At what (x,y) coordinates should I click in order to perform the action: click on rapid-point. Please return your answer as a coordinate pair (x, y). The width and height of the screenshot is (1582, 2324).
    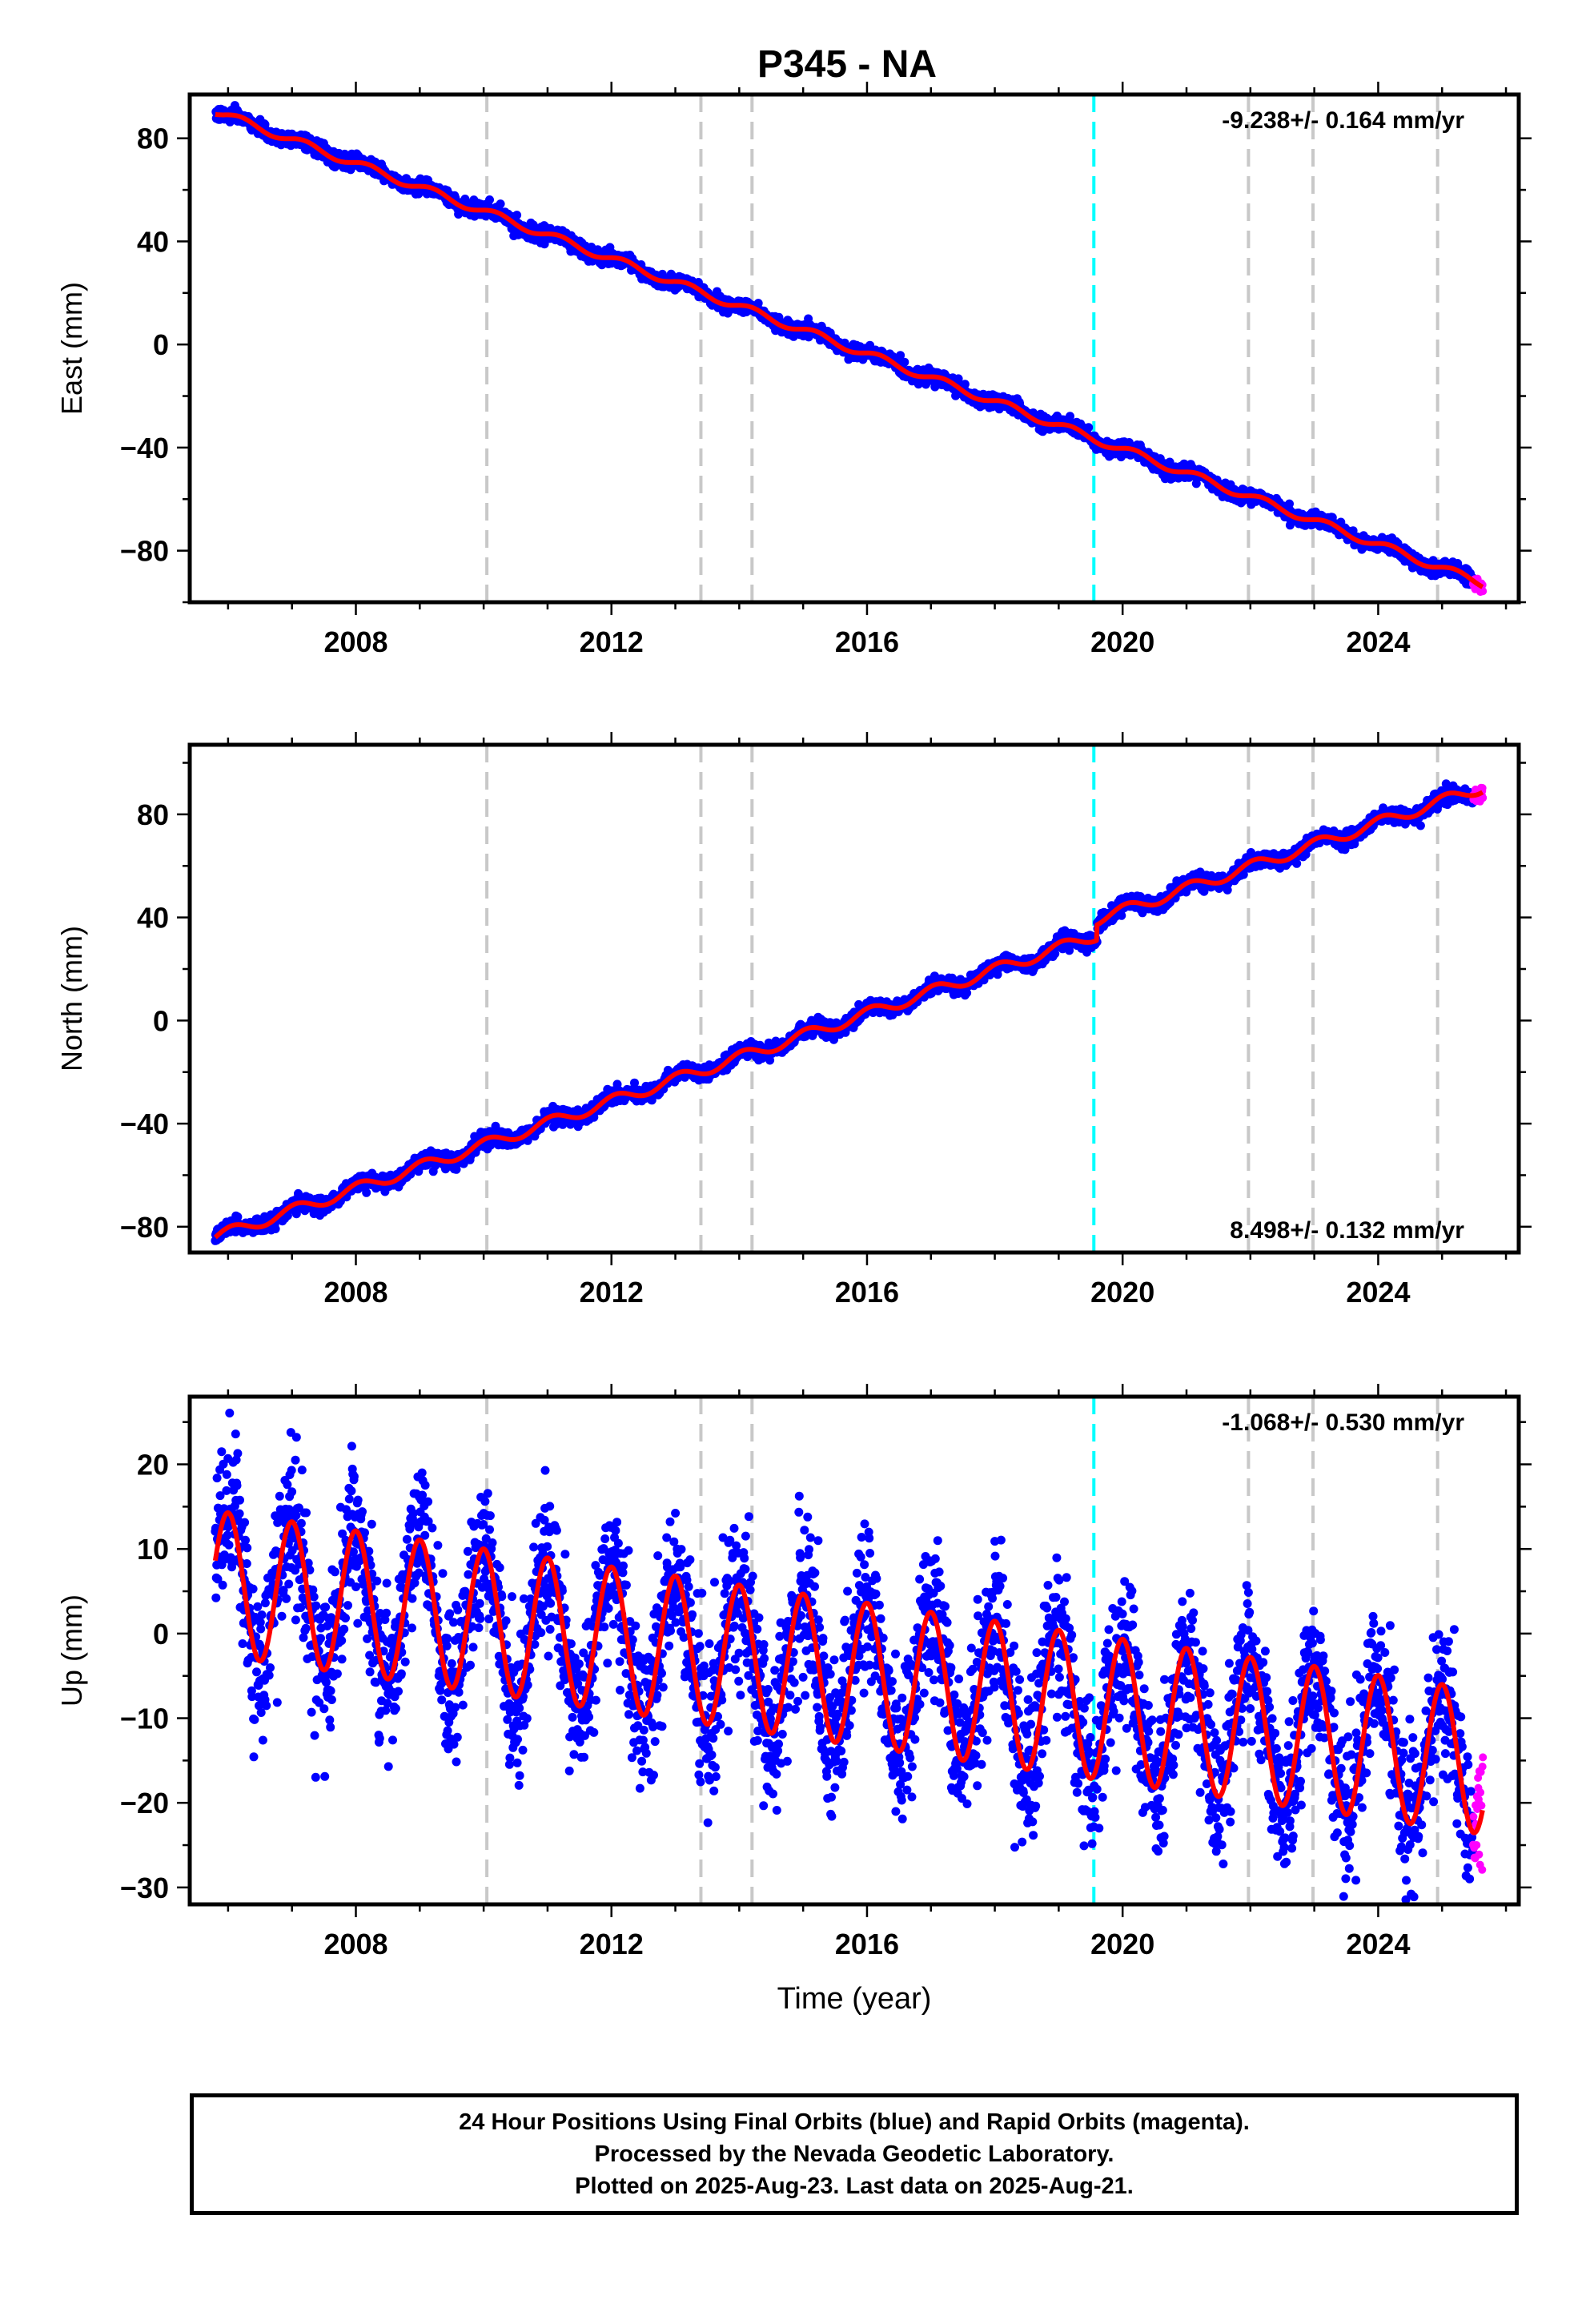
    Looking at the image, I should click on (1484, 591).